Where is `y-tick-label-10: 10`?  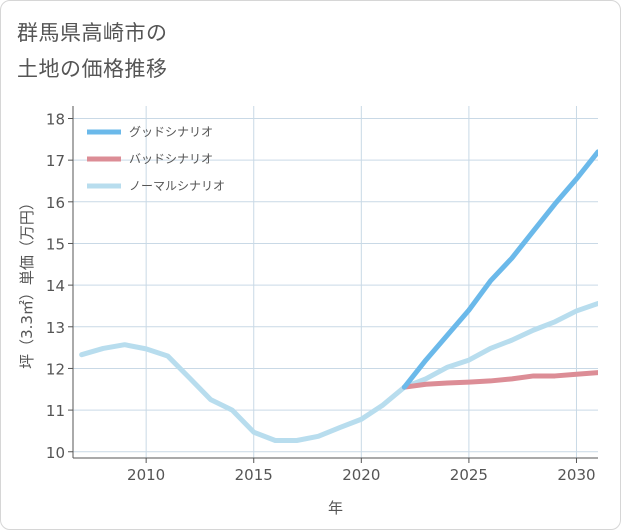 y-tick-label-10: 10 is located at coordinates (55, 453).